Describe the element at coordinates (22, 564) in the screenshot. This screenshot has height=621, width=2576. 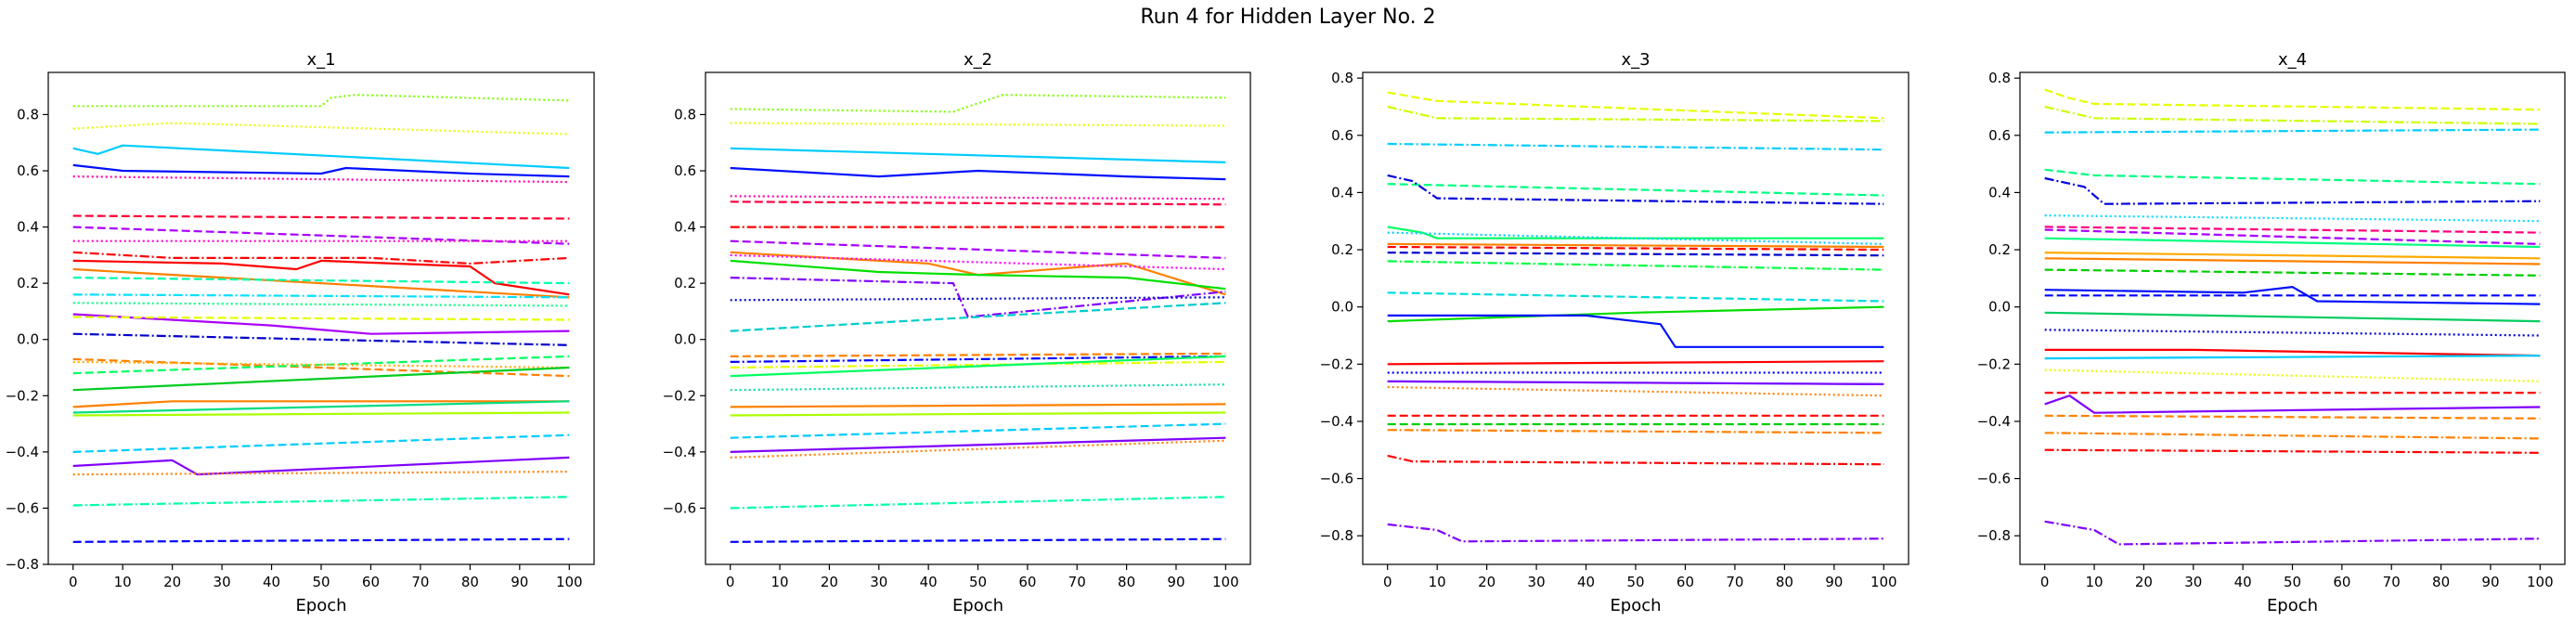
I see `y-tick-label: −0.8` at that location.